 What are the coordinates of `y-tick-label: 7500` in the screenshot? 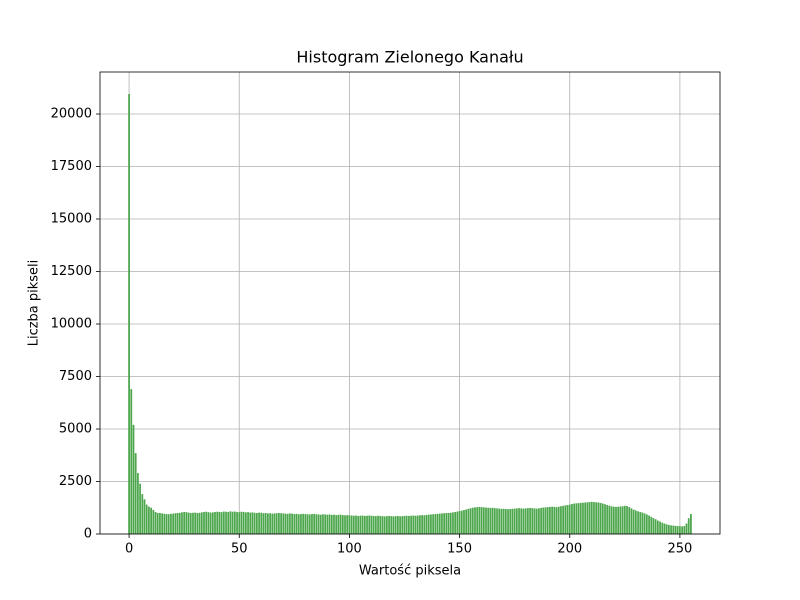 It's located at (75, 376).